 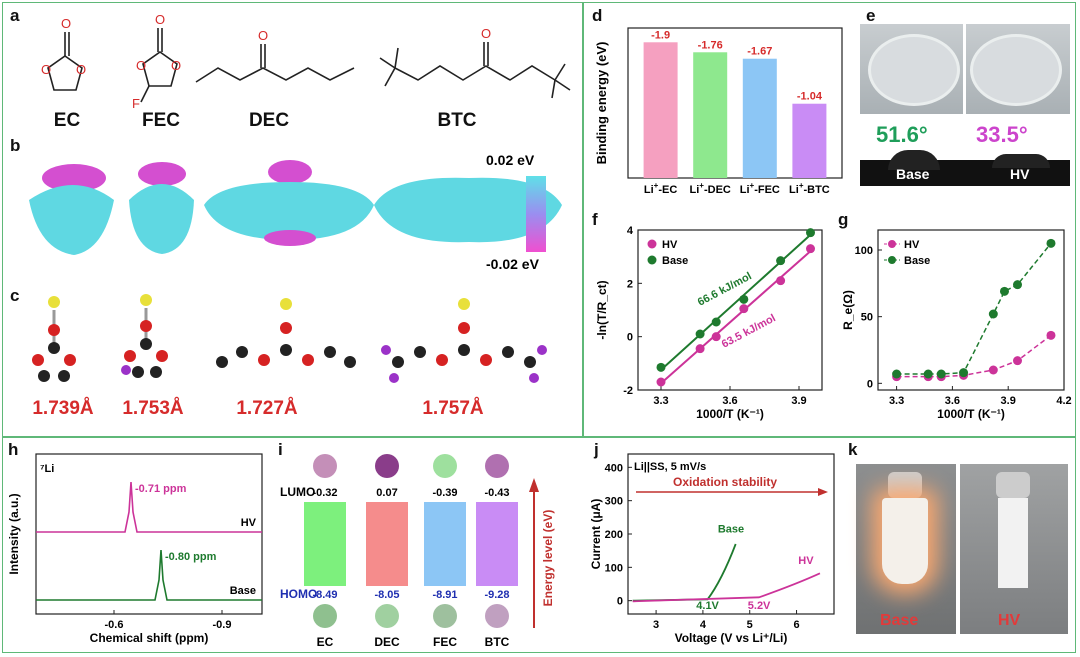 What do you see at coordinates (159, 65) in the screenshot?
I see `fec-structure` at bounding box center [159, 65].